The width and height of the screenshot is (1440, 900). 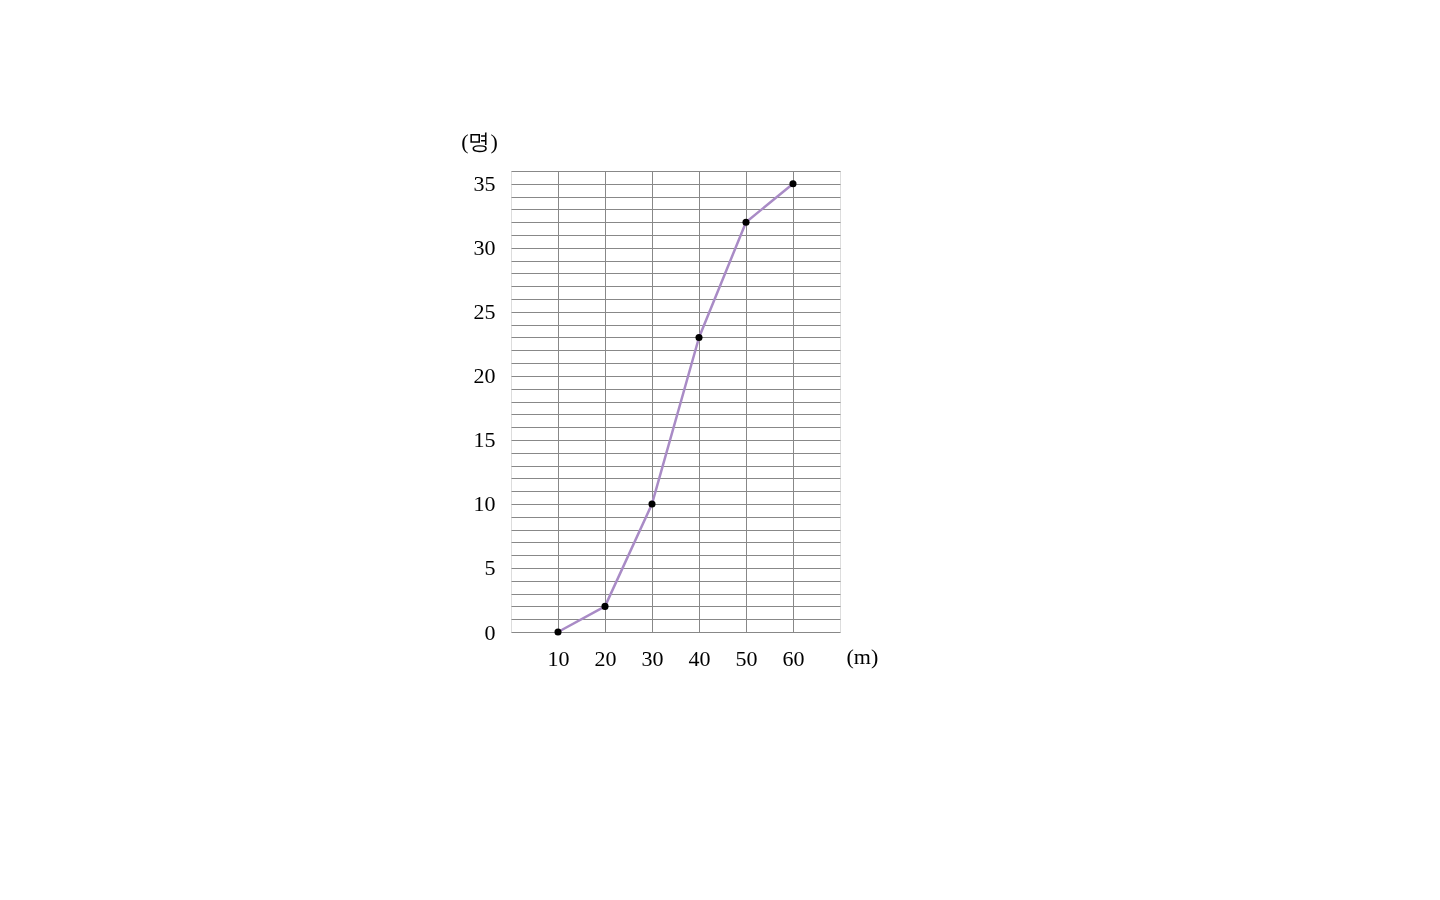 What do you see at coordinates (490, 632) in the screenshot?
I see `y-tick-label: 0` at bounding box center [490, 632].